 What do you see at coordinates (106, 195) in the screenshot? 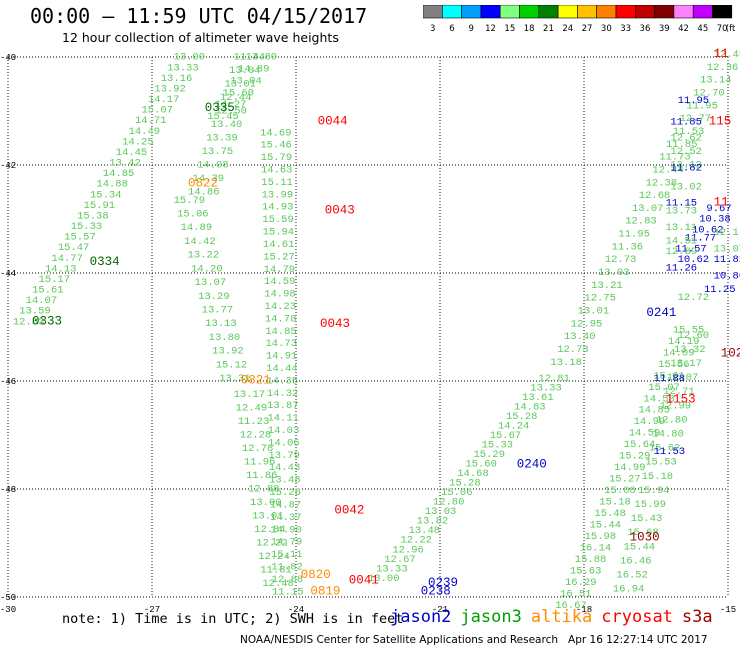
I see `wave-height-value: 15.34` at bounding box center [106, 195].